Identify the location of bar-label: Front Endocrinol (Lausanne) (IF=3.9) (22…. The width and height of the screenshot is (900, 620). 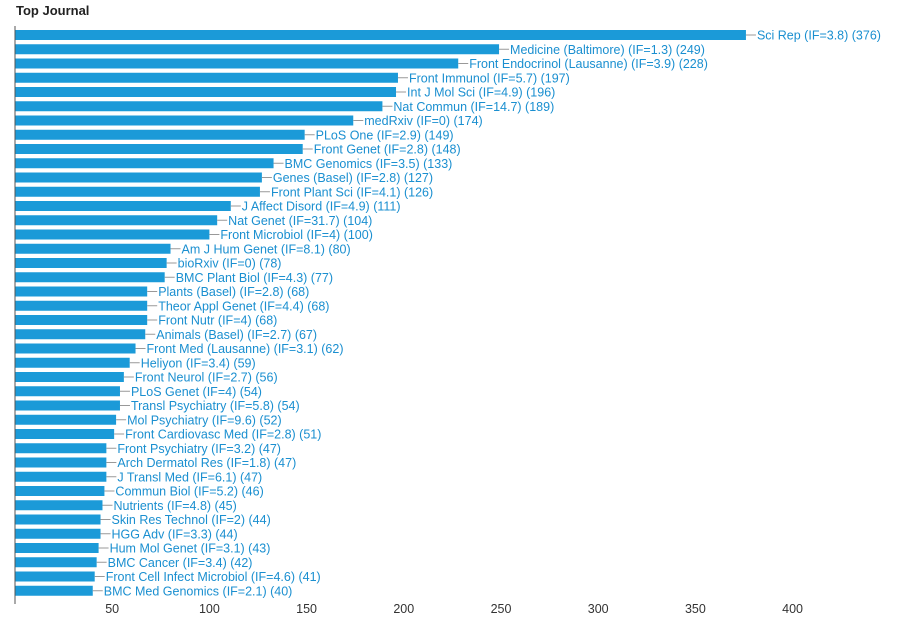
(588, 64).